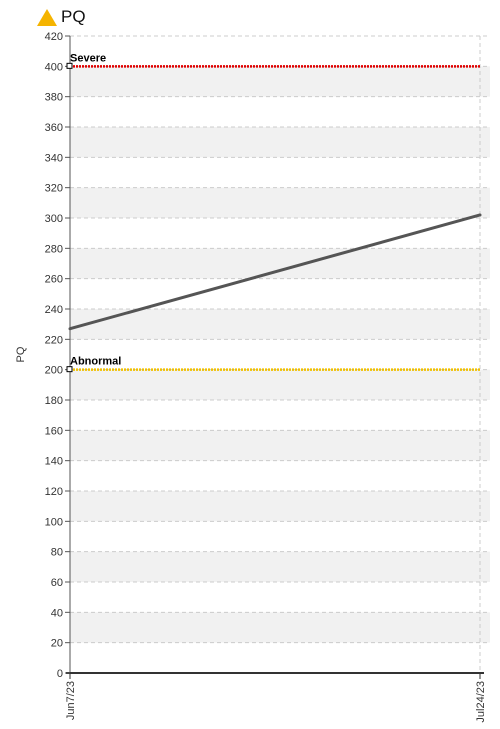 The image size is (500, 729). What do you see at coordinates (69, 369) in the screenshot?
I see `threshold-marker-abnormal` at bounding box center [69, 369].